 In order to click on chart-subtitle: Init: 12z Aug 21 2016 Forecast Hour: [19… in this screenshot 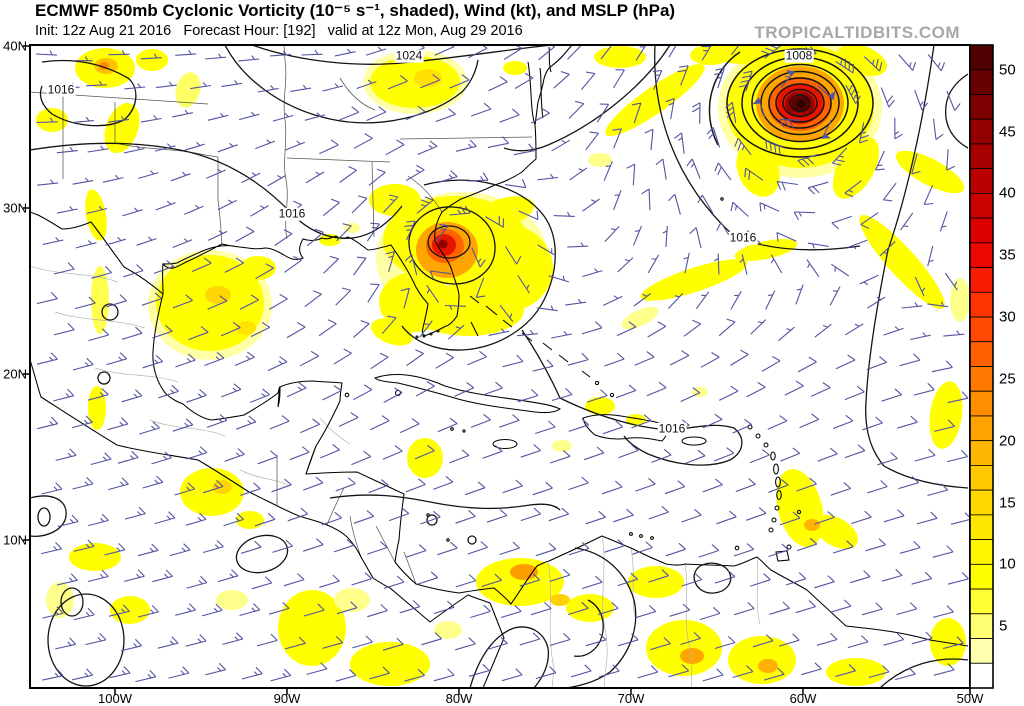, I will do `click(279, 31)`.